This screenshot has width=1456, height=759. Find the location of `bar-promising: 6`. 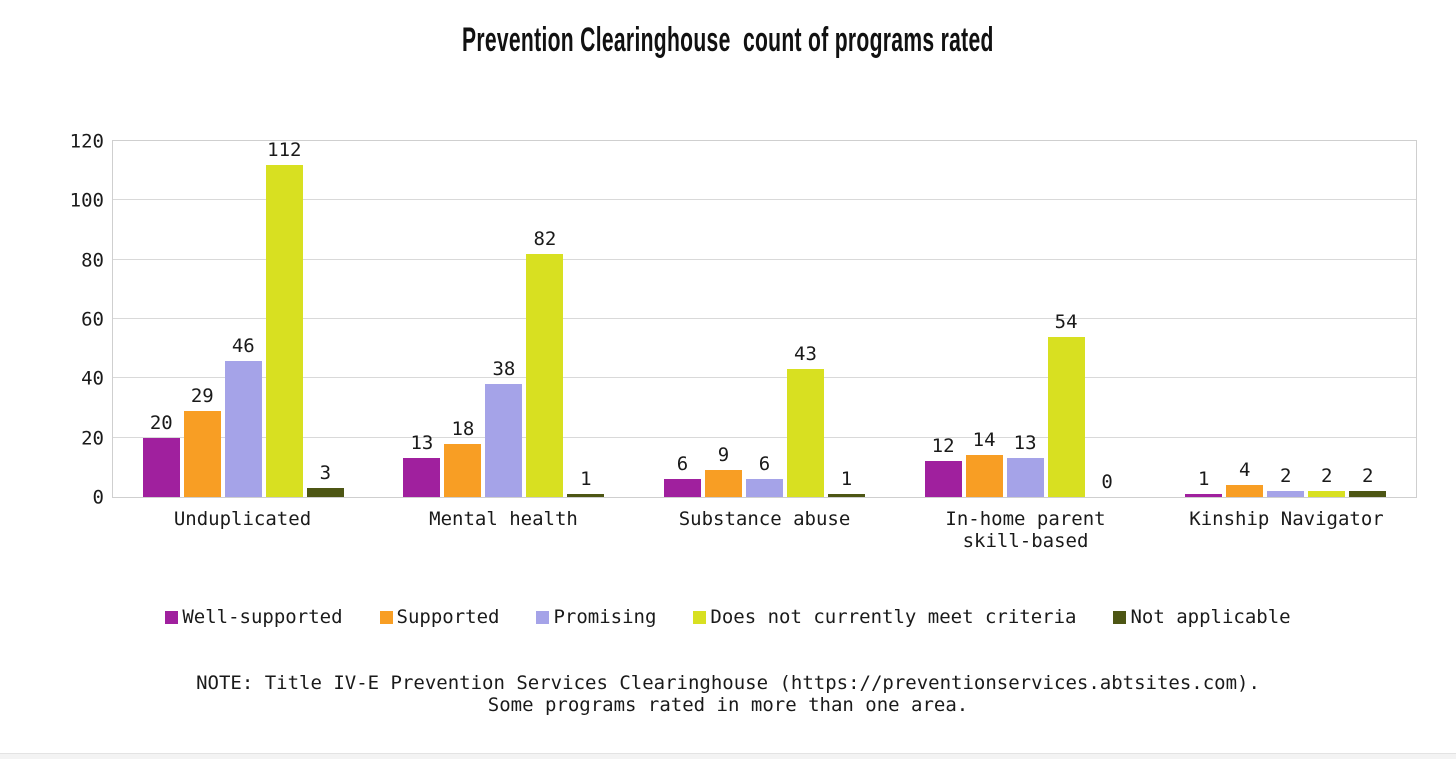

bar-promising: 6 is located at coordinates (764, 475).